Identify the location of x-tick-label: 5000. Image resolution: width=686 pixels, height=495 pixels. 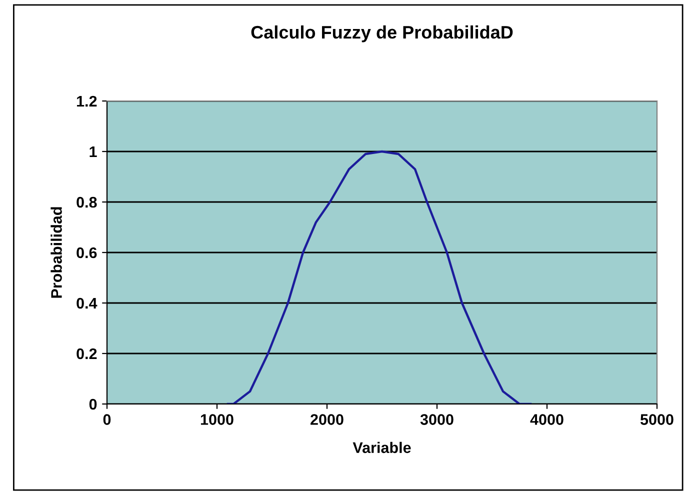
(657, 419).